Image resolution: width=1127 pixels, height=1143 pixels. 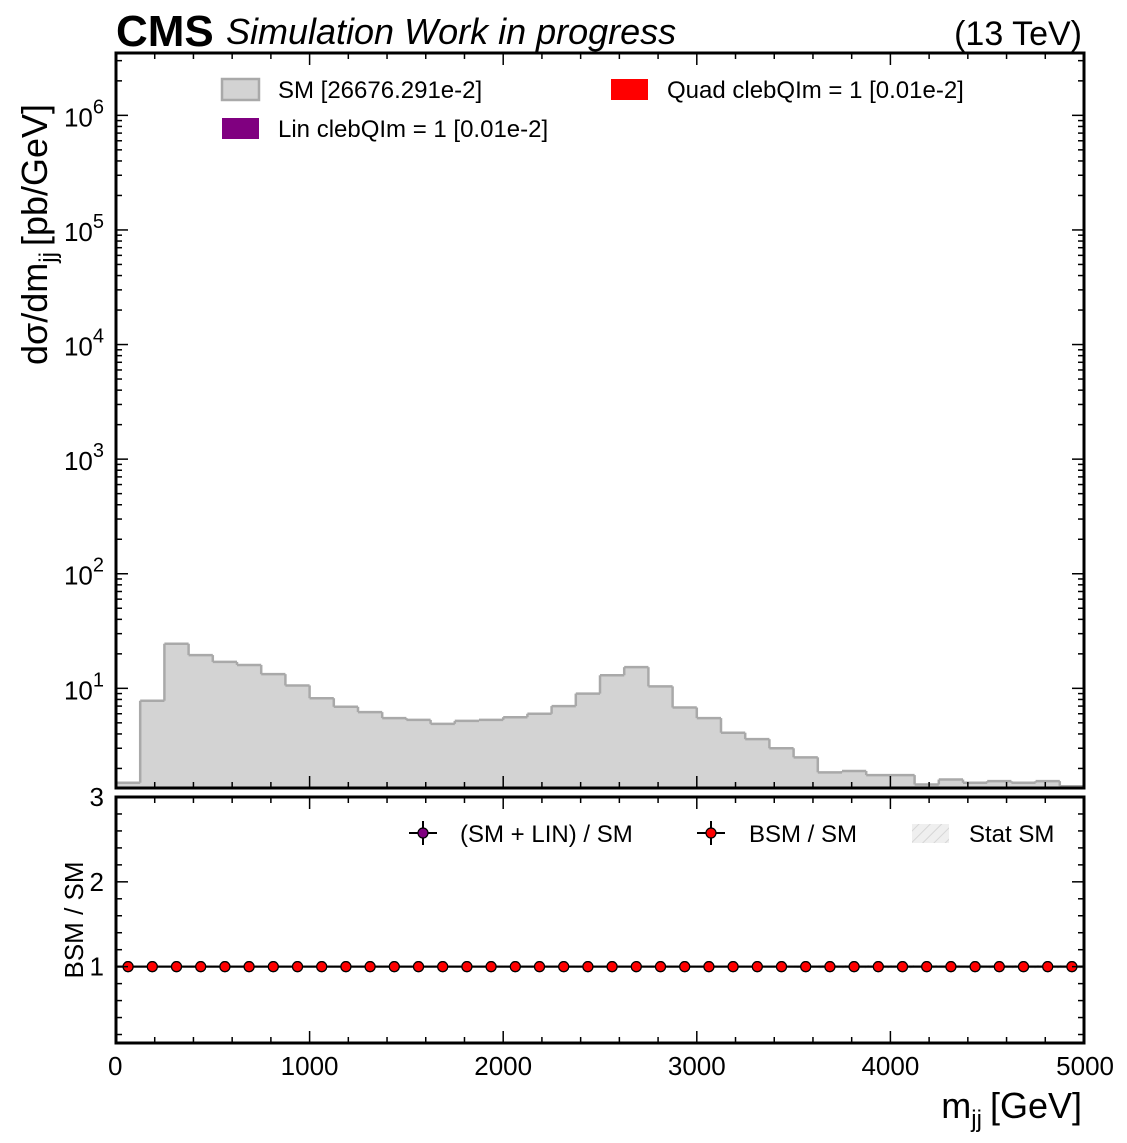 I want to click on main-y-axis-label: dσ/dmjj[pb/GeV], so click(x=38, y=234).